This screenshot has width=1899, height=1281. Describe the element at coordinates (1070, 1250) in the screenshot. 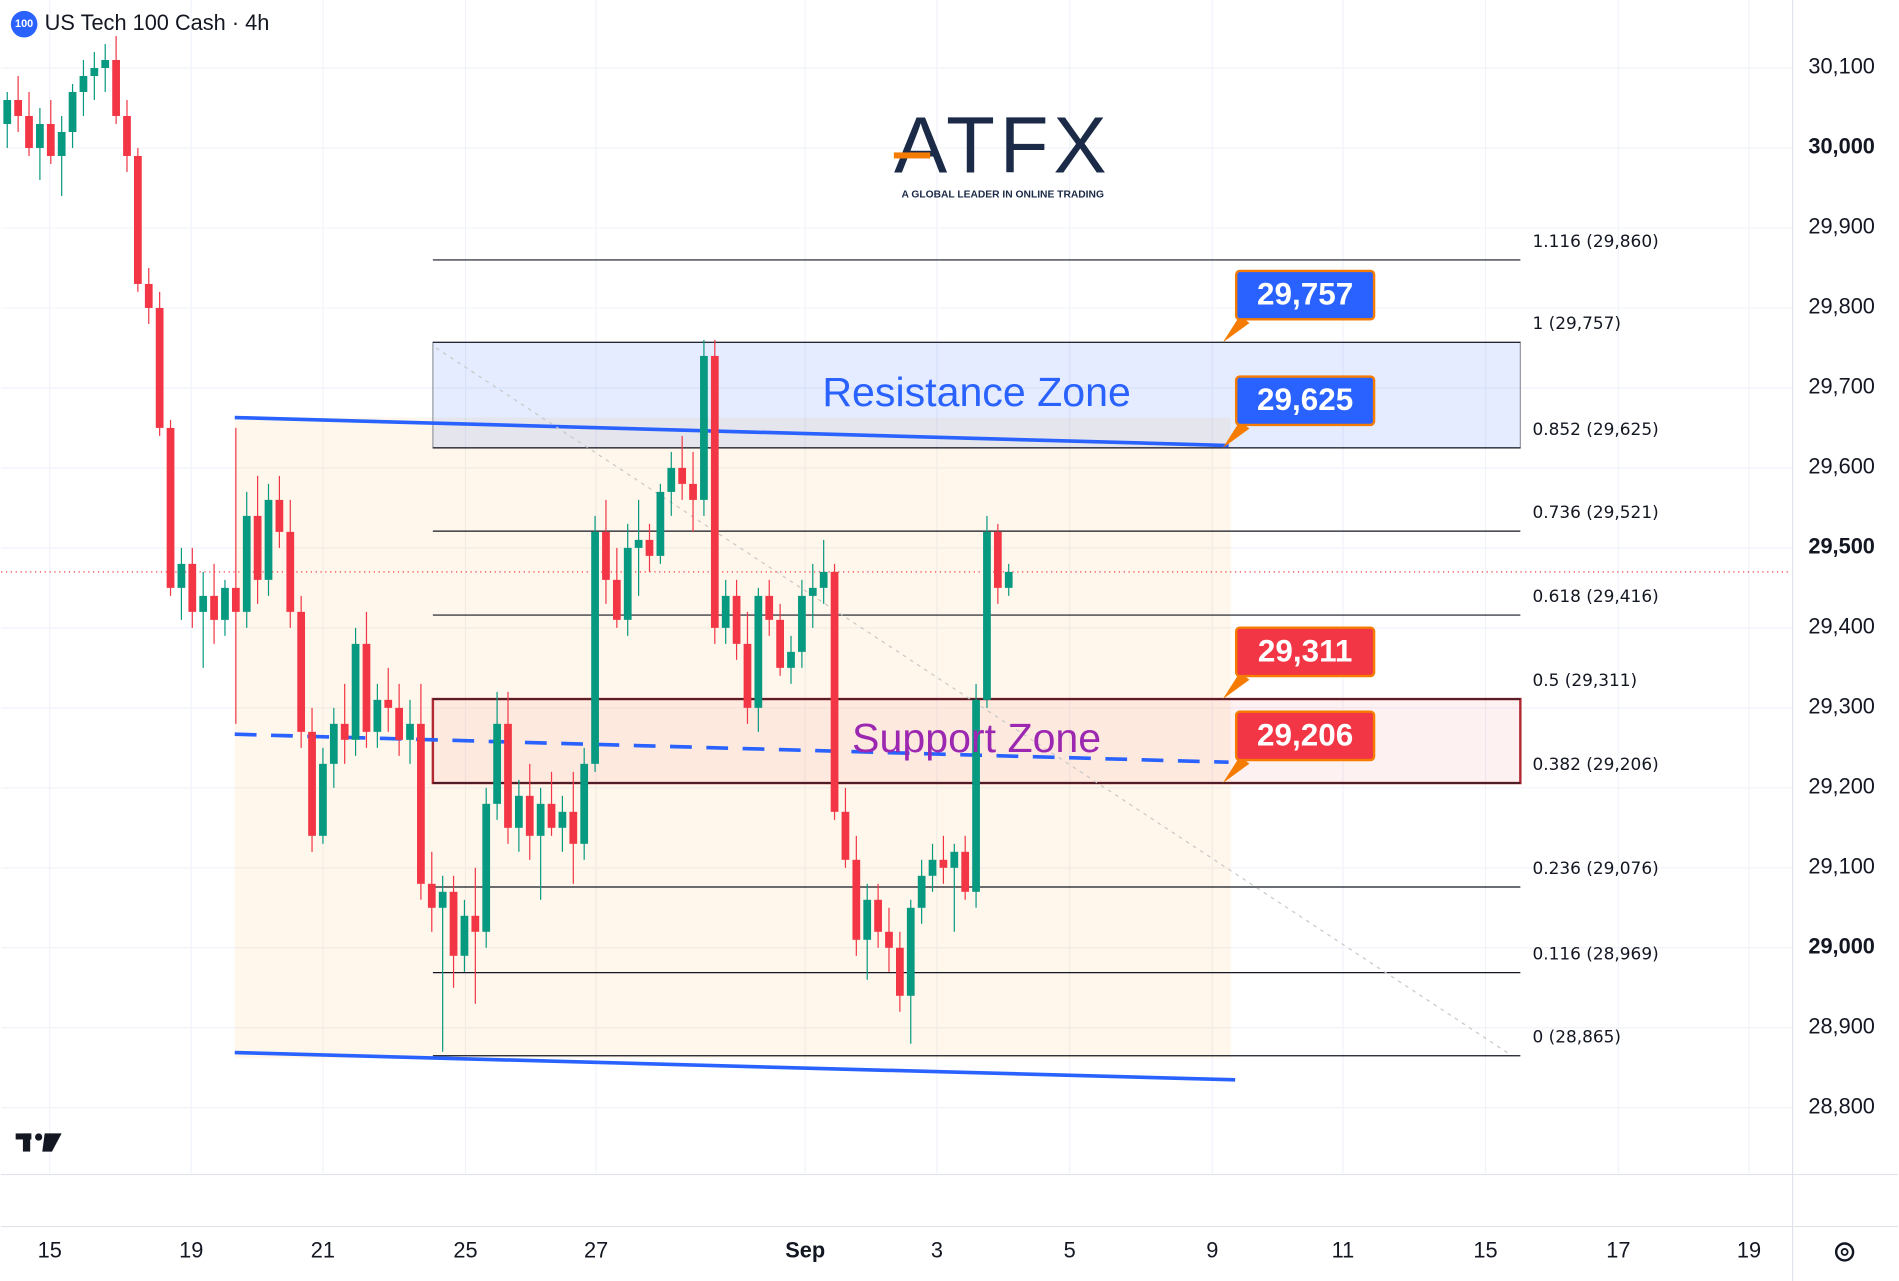

I see `x-tick-label: 5` at that location.